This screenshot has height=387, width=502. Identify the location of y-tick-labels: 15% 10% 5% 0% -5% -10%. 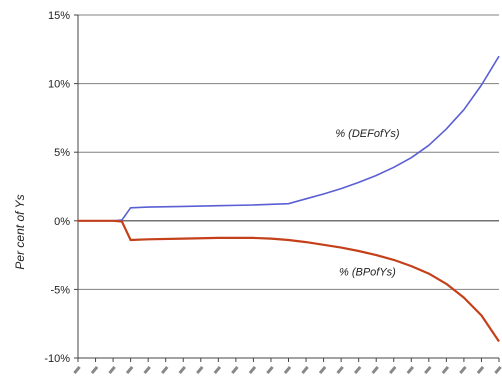
(57, 187).